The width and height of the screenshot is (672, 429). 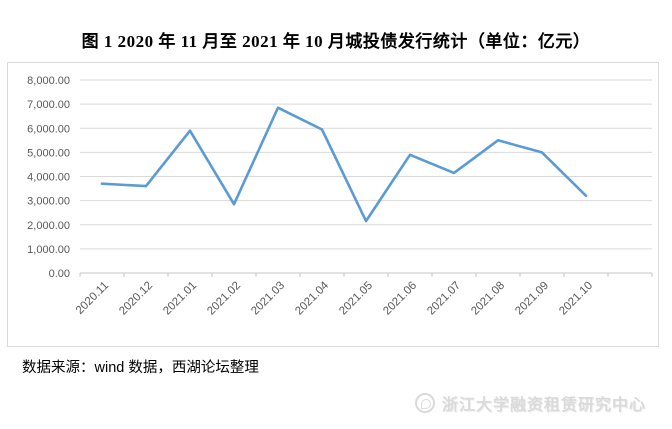 I want to click on y-axis-label: 3,000.00, so click(x=48, y=202).